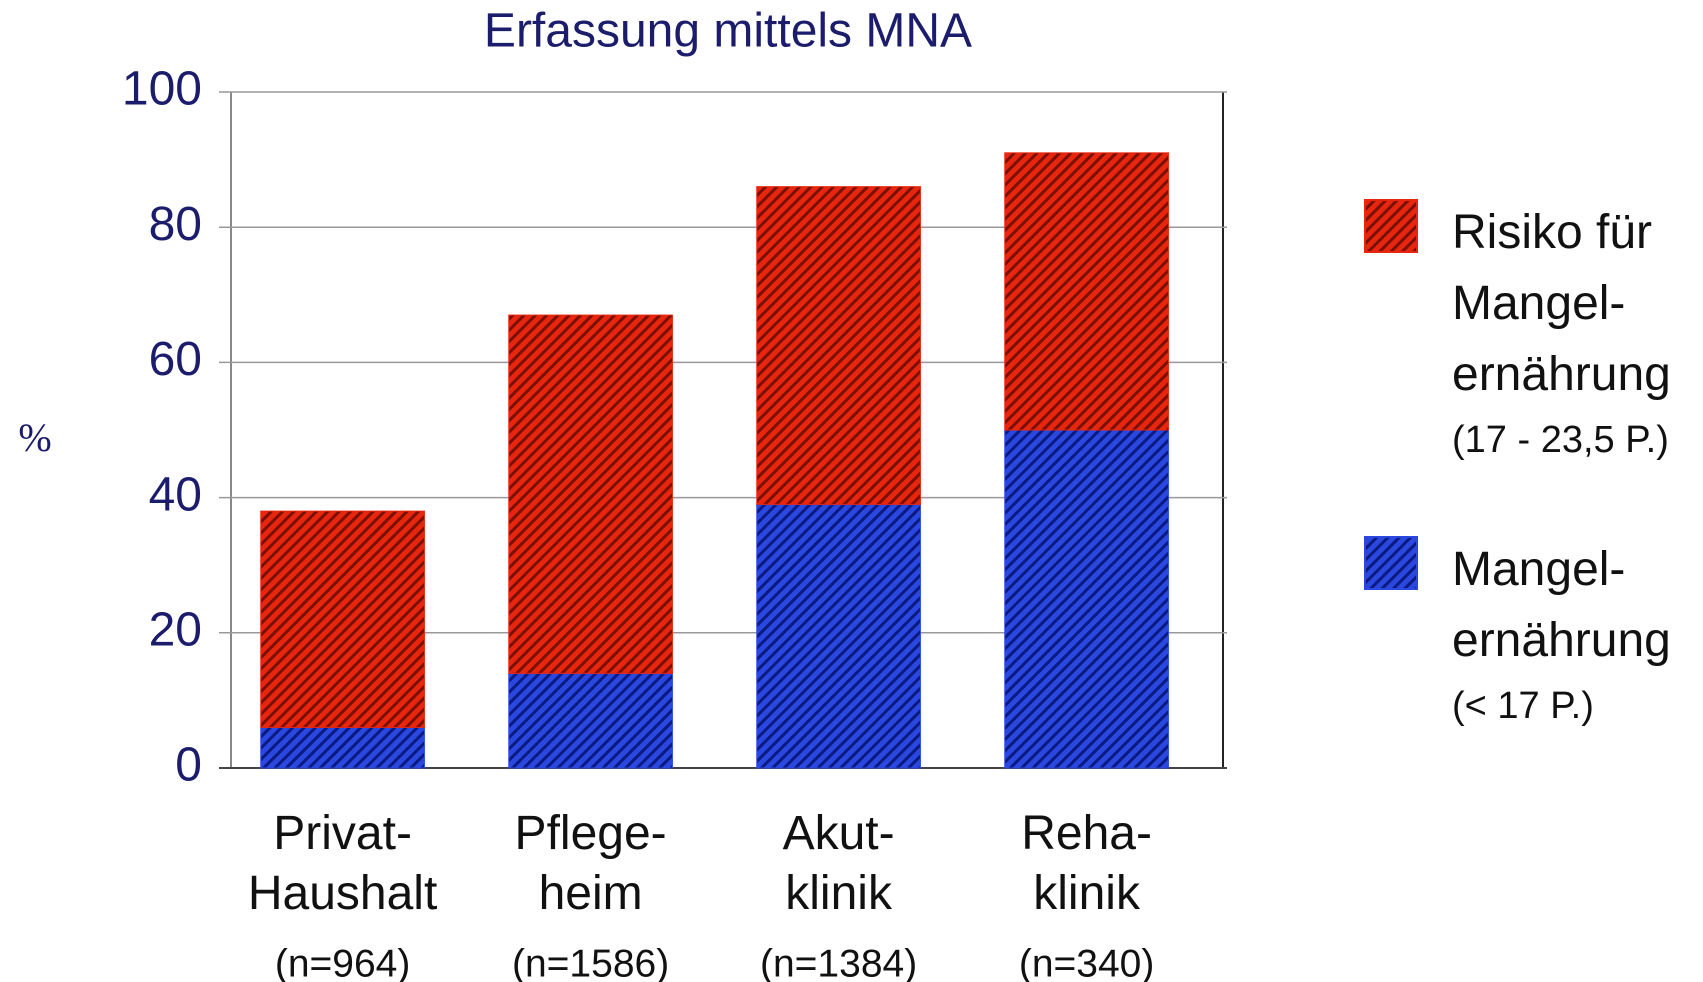 The width and height of the screenshot is (1703, 982). Describe the element at coordinates (1087, 962) in the screenshot. I see `x-tick-note: (n=340)` at that location.